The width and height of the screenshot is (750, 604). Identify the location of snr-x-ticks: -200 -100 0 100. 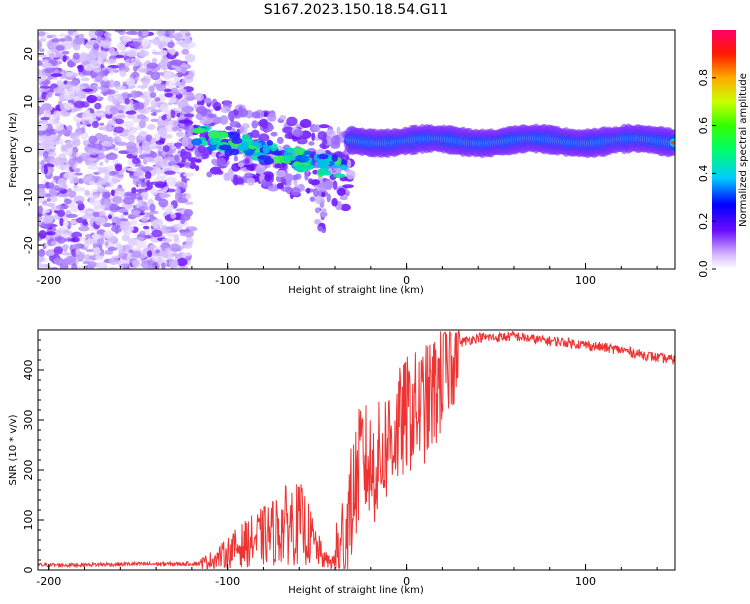
(347, 576).